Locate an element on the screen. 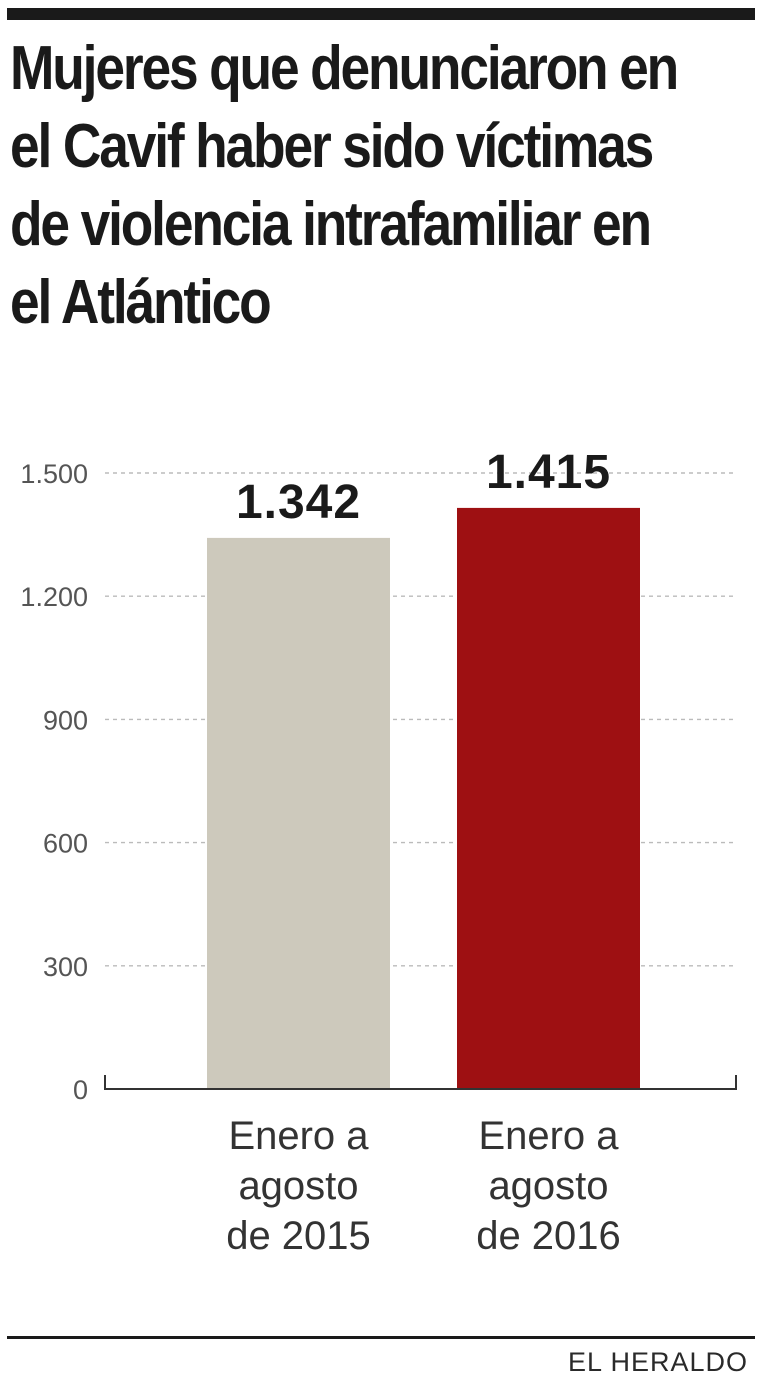 This screenshot has height=1387, width=760. bar-2015 is located at coordinates (298, 813).